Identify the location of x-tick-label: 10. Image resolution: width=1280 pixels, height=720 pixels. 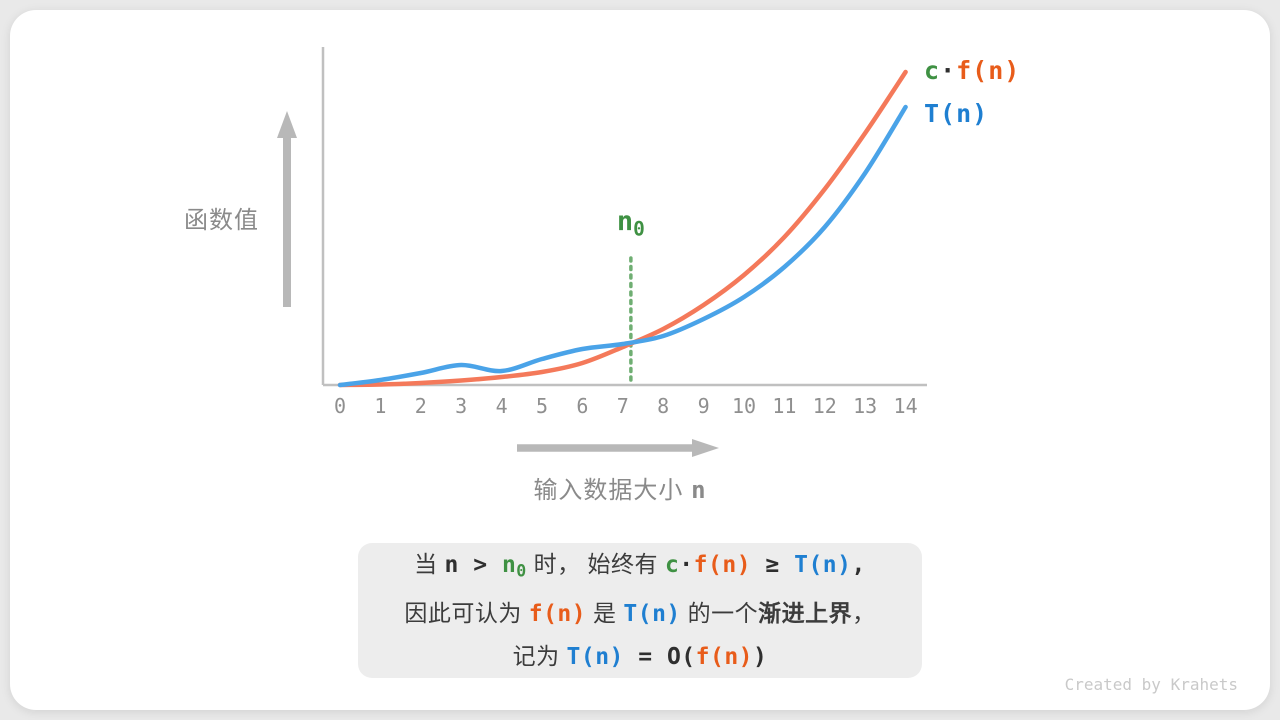
(744, 406).